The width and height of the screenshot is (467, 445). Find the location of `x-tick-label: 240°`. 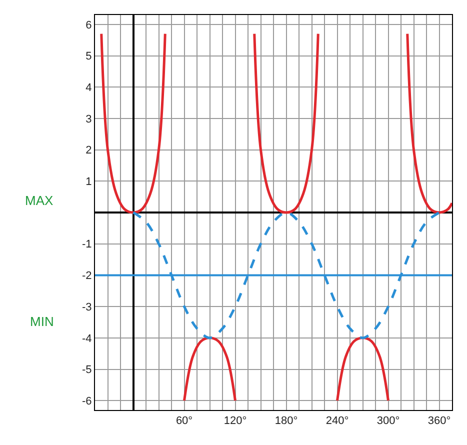

x-tick-label: 240° is located at coordinates (337, 421).